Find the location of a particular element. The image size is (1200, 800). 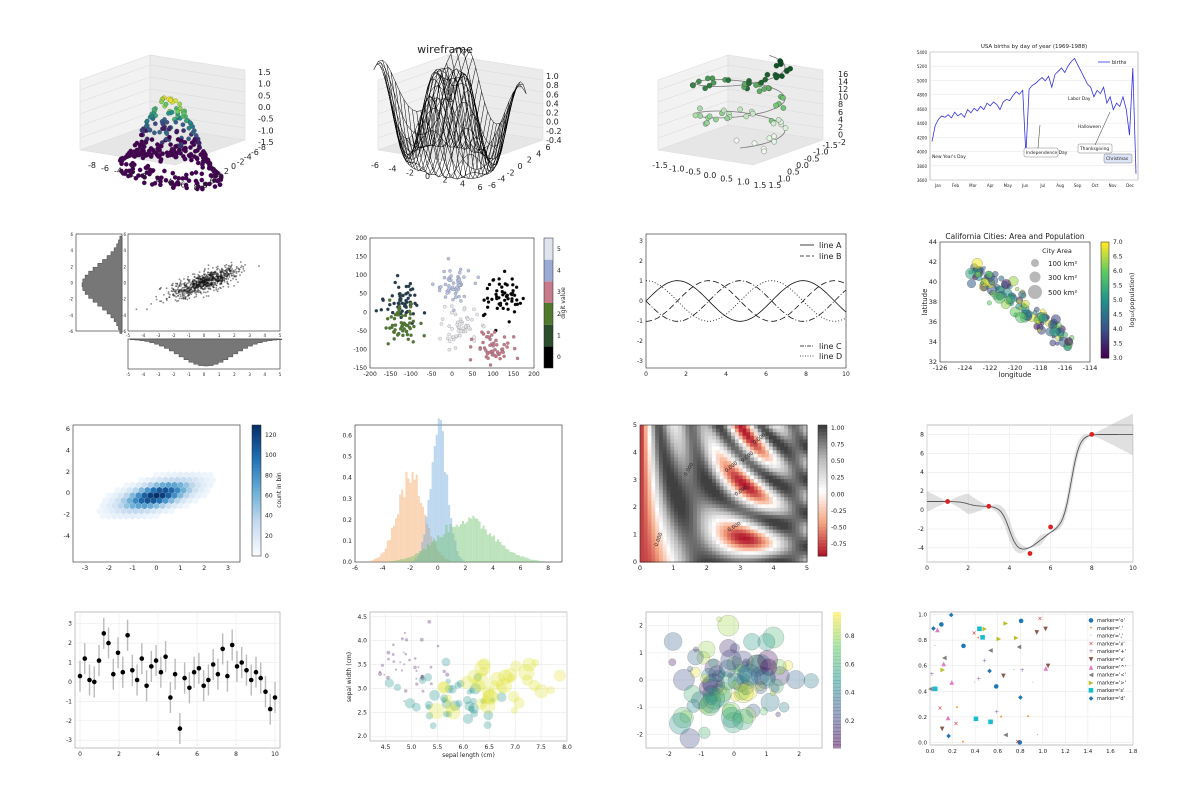

p8-colorbar-segment is located at coordinates (1105, 299).